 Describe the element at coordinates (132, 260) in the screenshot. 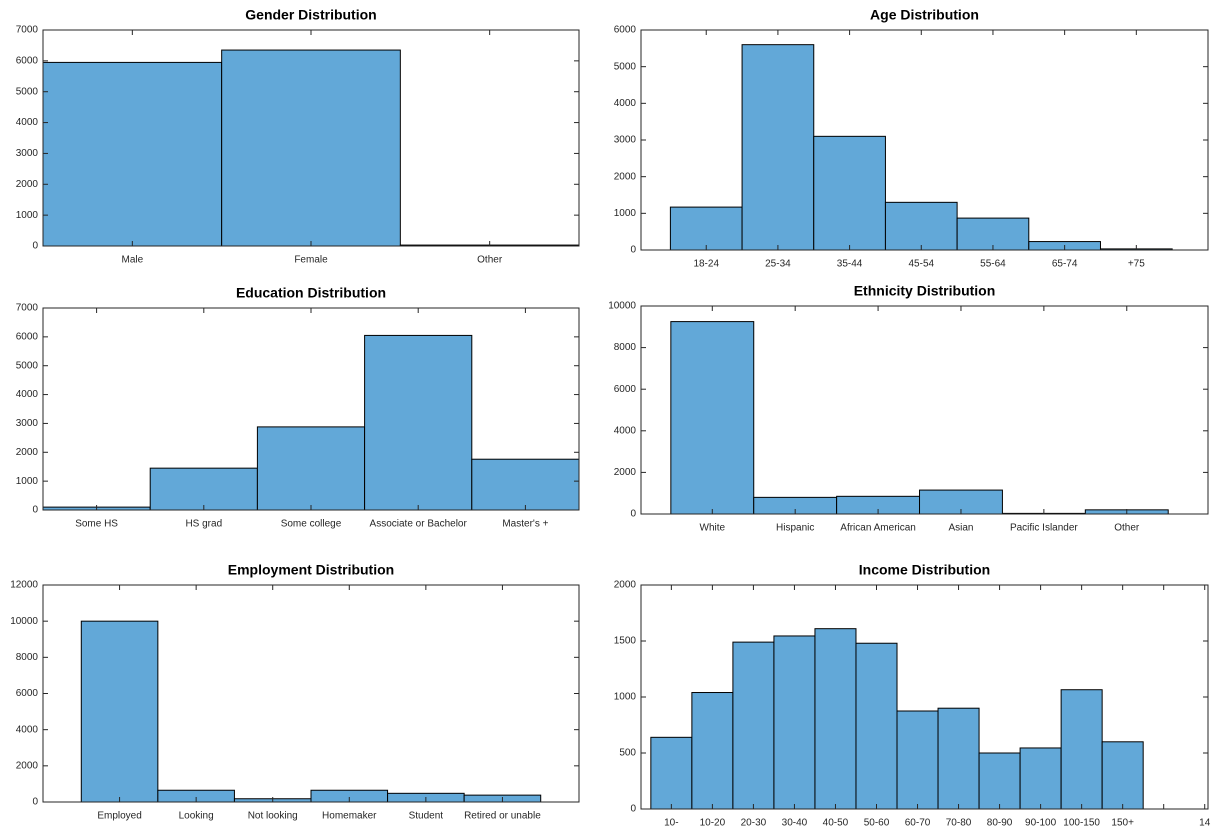

I see `x-tick-label: Male` at that location.